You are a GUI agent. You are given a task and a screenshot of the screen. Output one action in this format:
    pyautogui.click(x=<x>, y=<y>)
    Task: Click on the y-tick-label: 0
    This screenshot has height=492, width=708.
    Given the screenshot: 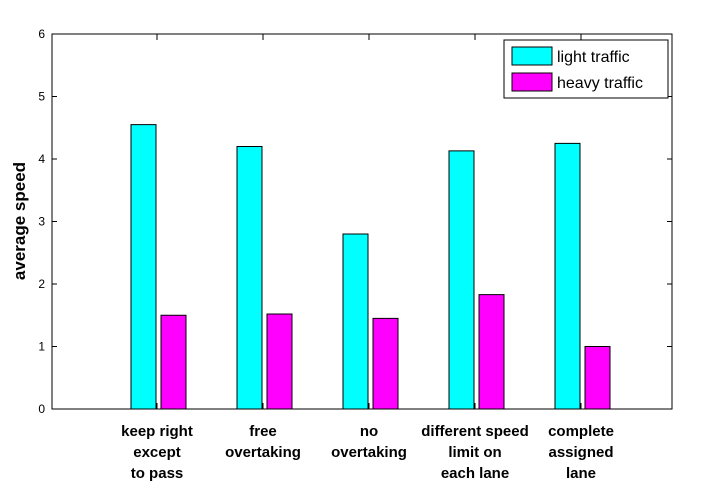 What is the action you would take?
    pyautogui.click(x=41, y=409)
    